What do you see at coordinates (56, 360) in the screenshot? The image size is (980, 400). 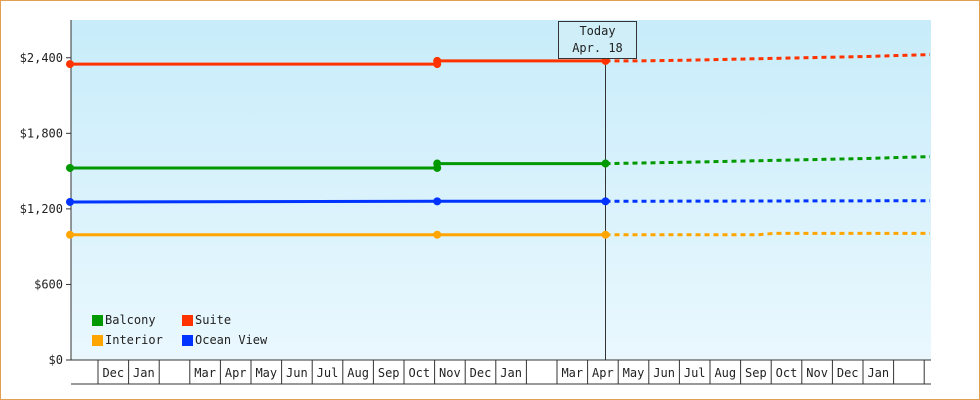 I see `y-tick-label: $0` at bounding box center [56, 360].